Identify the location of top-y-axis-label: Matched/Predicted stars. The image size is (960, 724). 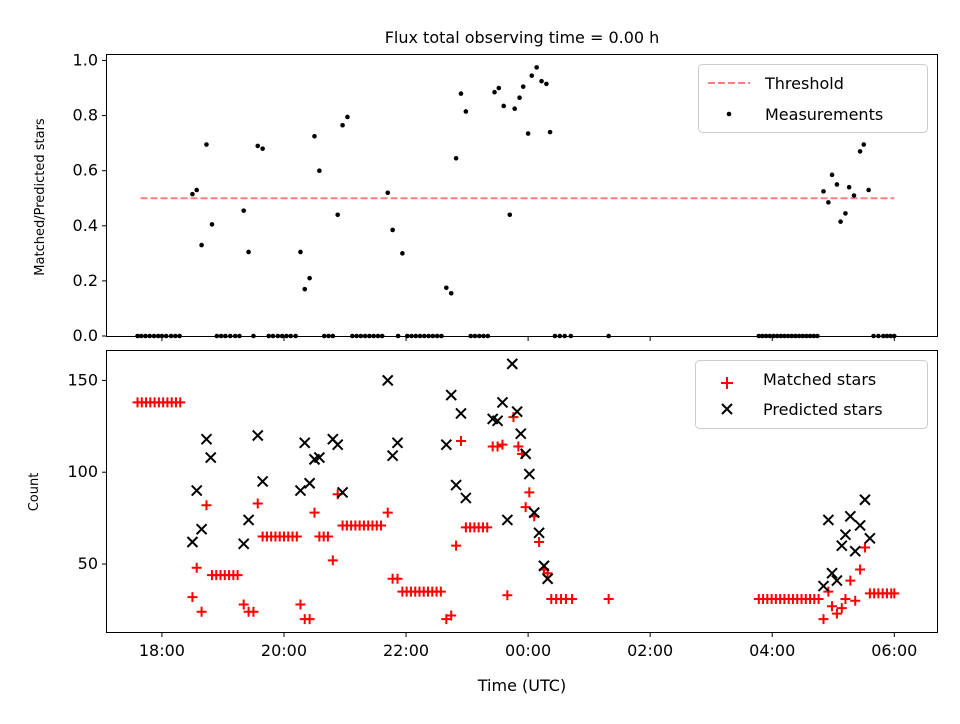
(40, 197).